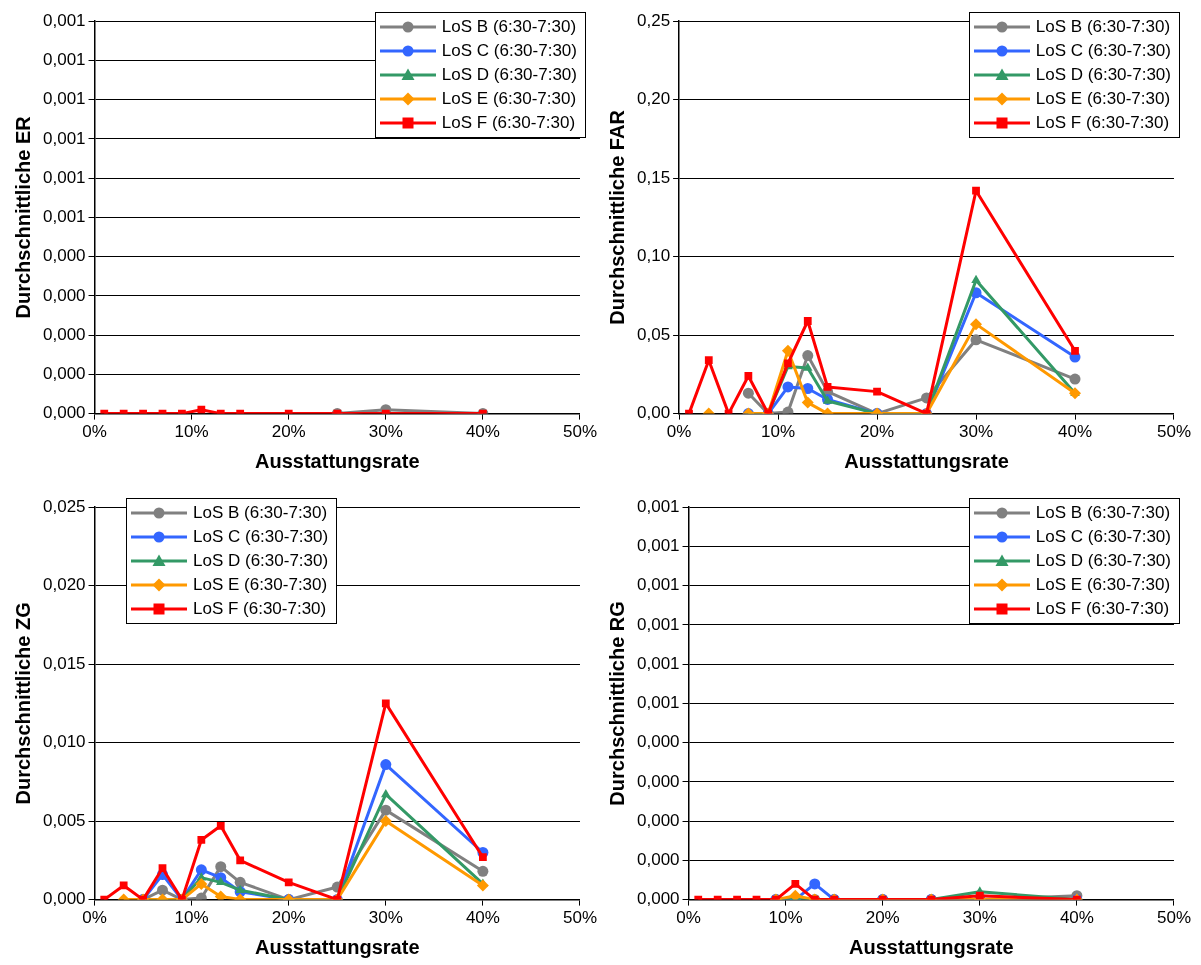 The height and width of the screenshot is (965, 1201). Describe the element at coordinates (64, 820) in the screenshot. I see `y-tick-label: 0,005` at that location.